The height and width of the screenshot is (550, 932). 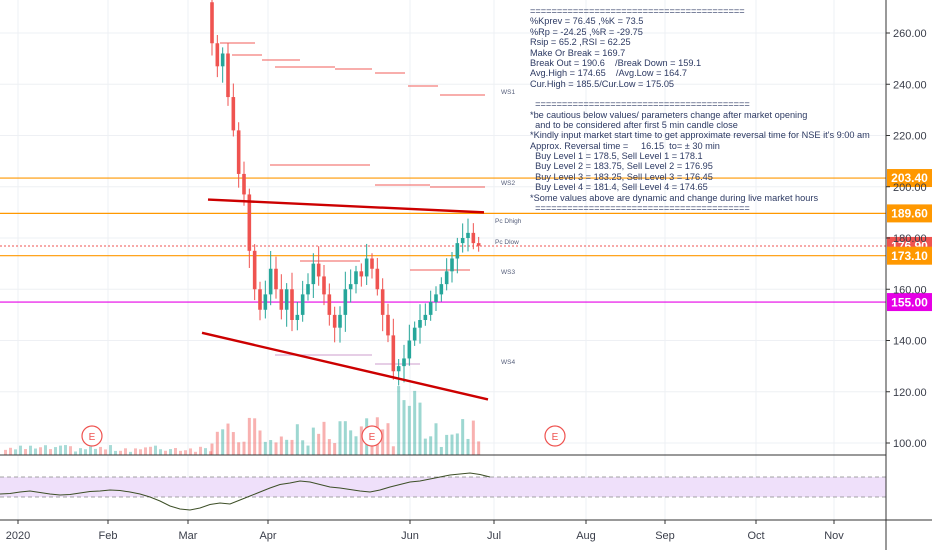 What do you see at coordinates (108, 536) in the screenshot?
I see `time-tick-label-1: Feb` at bounding box center [108, 536].